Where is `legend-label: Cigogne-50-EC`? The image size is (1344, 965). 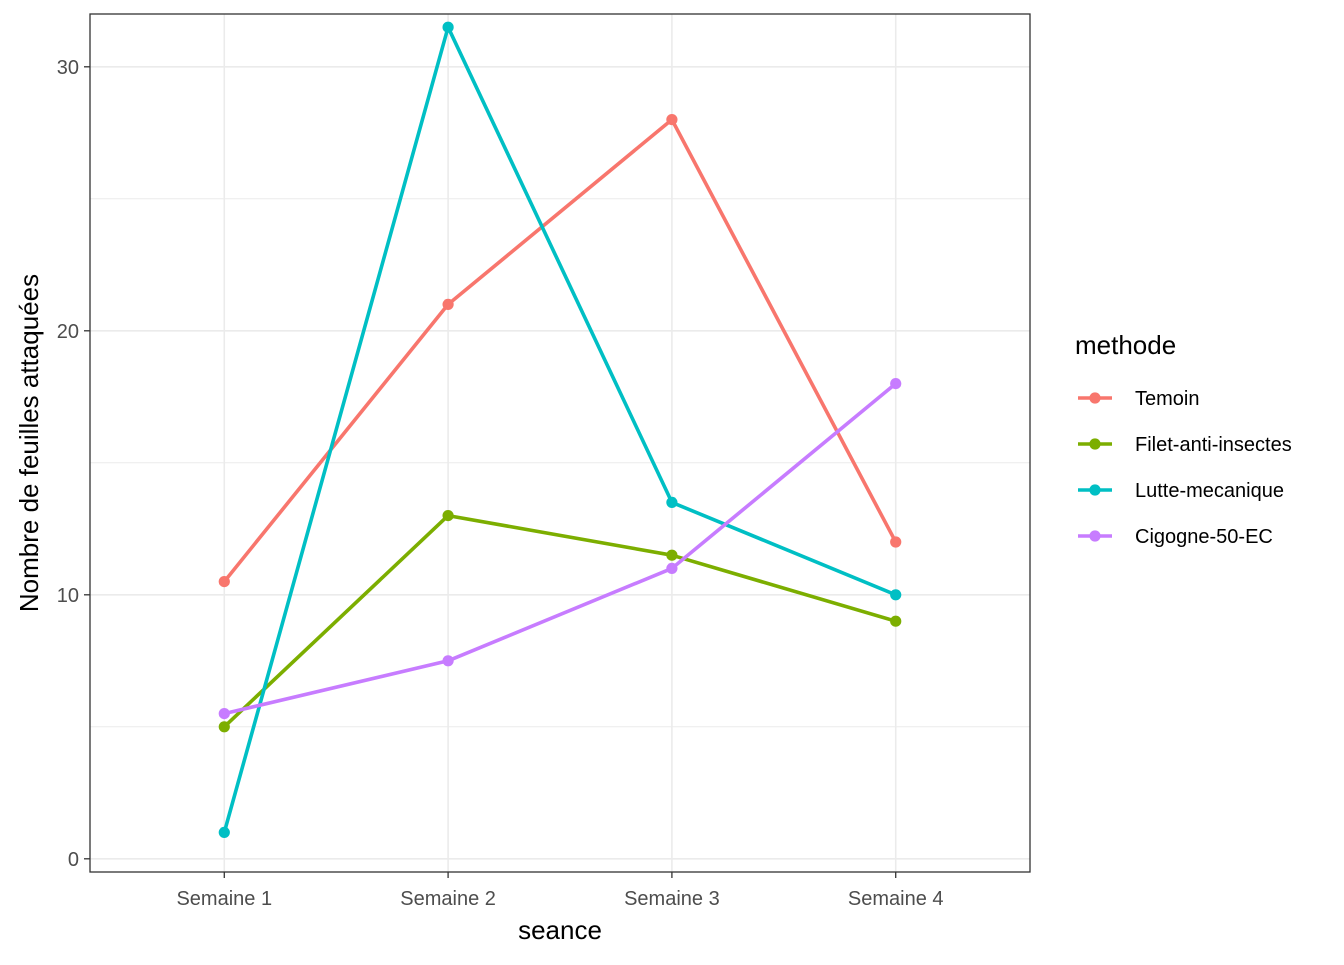
legend-label: Cigogne-50-EC is located at coordinates (1204, 537).